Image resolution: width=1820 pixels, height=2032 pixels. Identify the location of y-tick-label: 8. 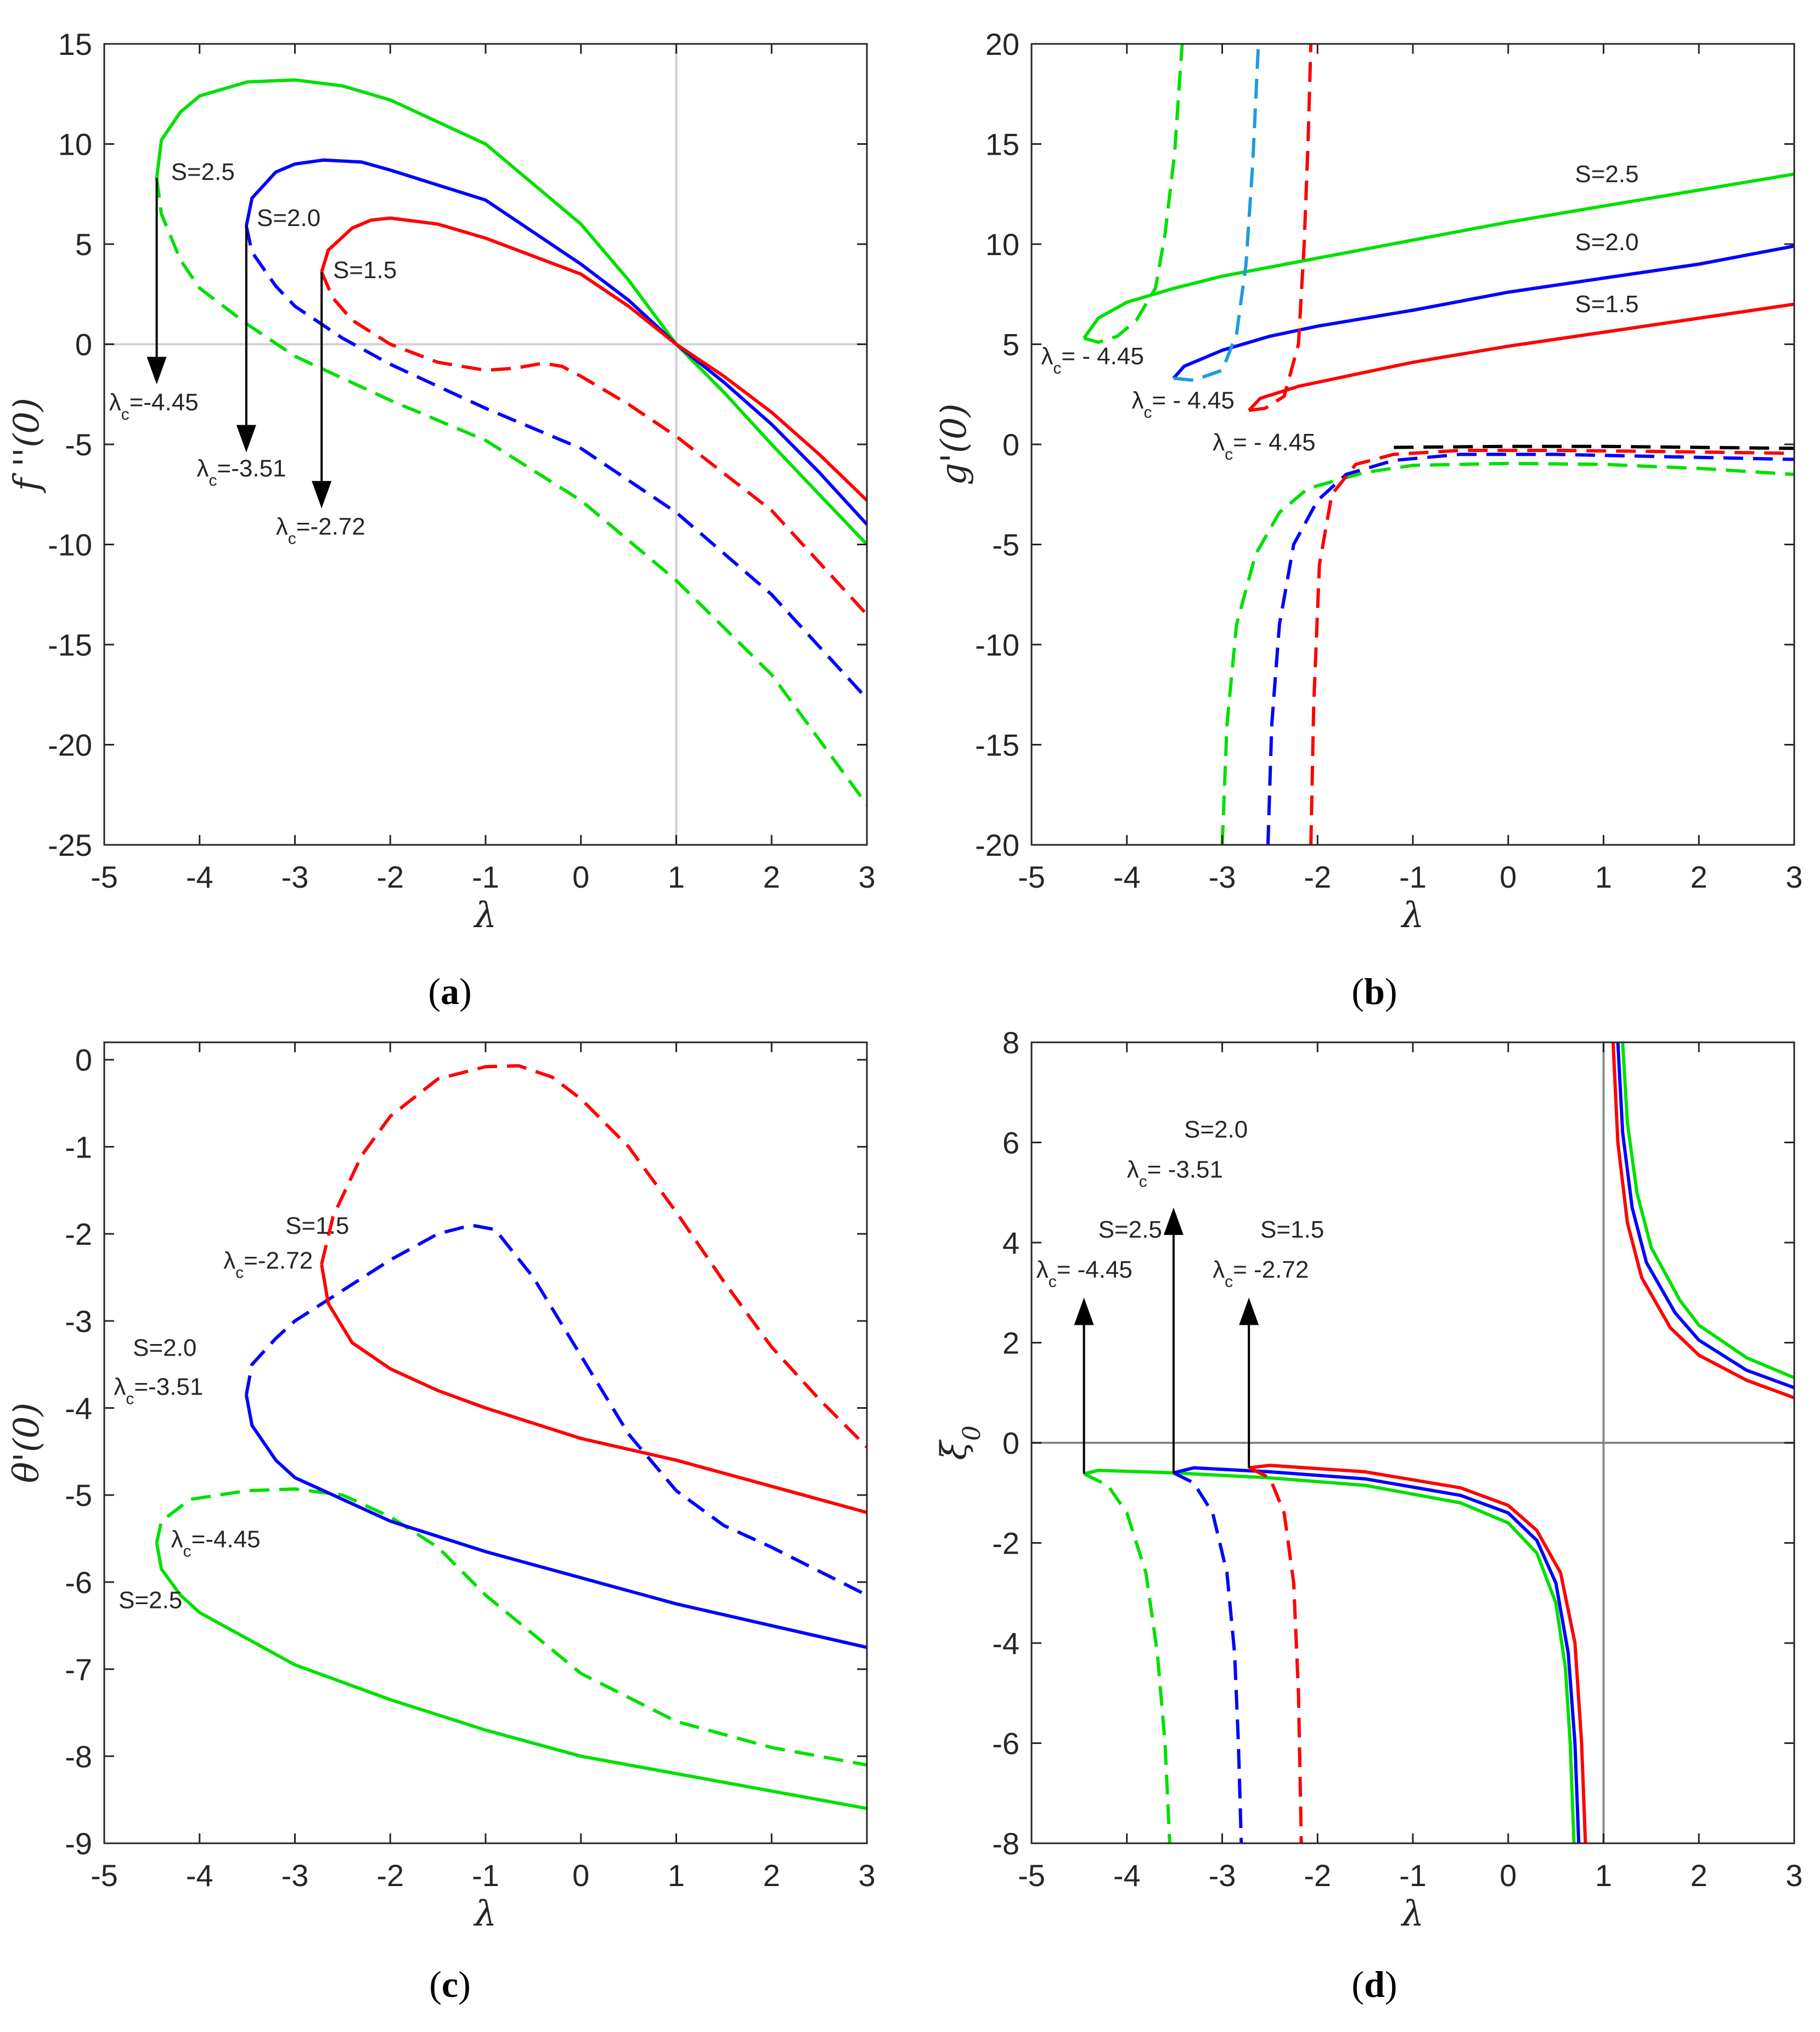
(1010, 1042).